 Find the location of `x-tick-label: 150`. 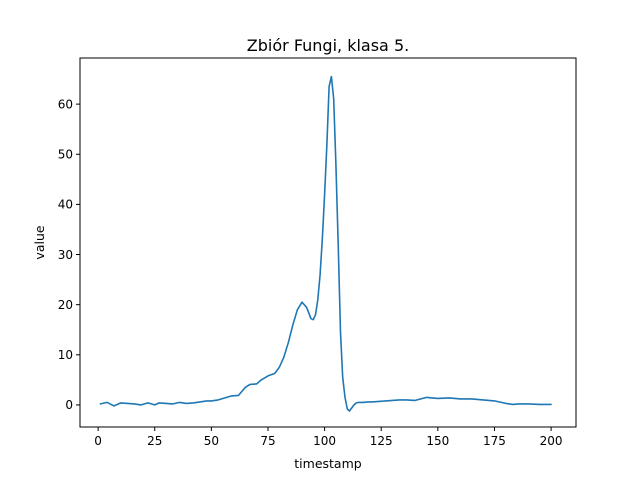

x-tick-label: 150 is located at coordinates (437, 441).